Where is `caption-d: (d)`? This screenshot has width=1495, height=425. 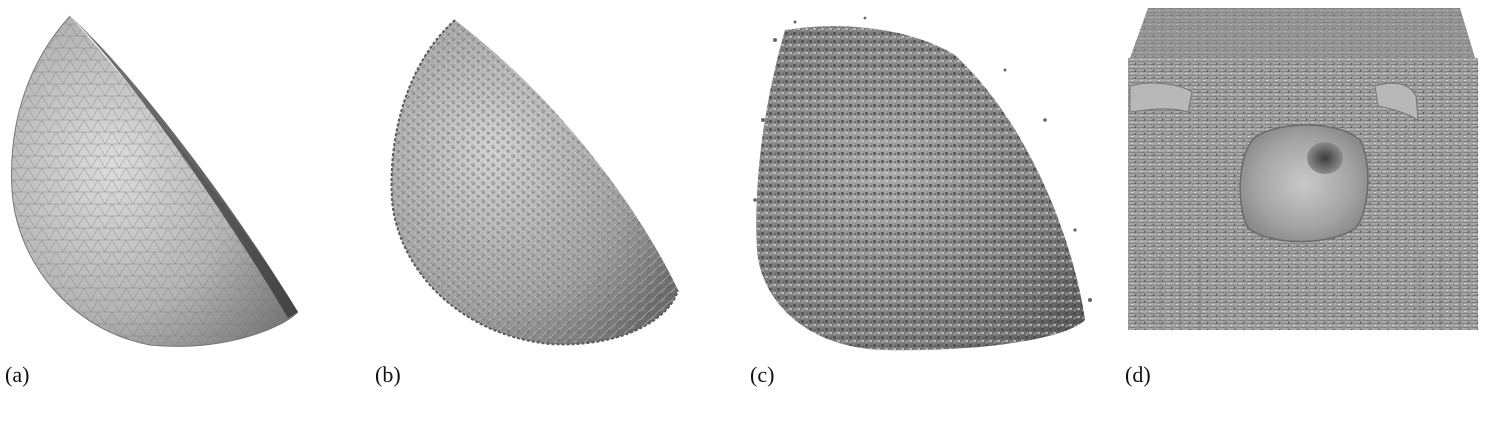 caption-d: (d) is located at coordinates (1138, 375).